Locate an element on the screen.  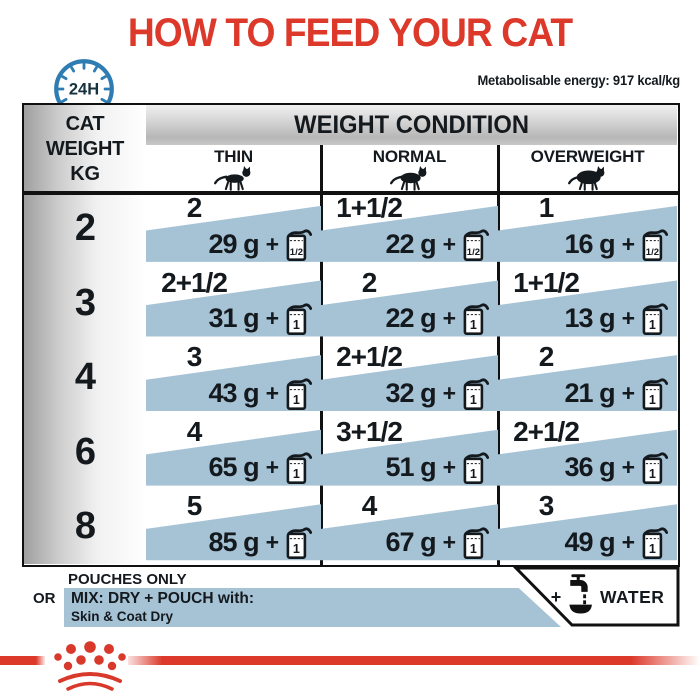
feeding-cell: 2+1/2 32 g + 1 is located at coordinates (409, 377).